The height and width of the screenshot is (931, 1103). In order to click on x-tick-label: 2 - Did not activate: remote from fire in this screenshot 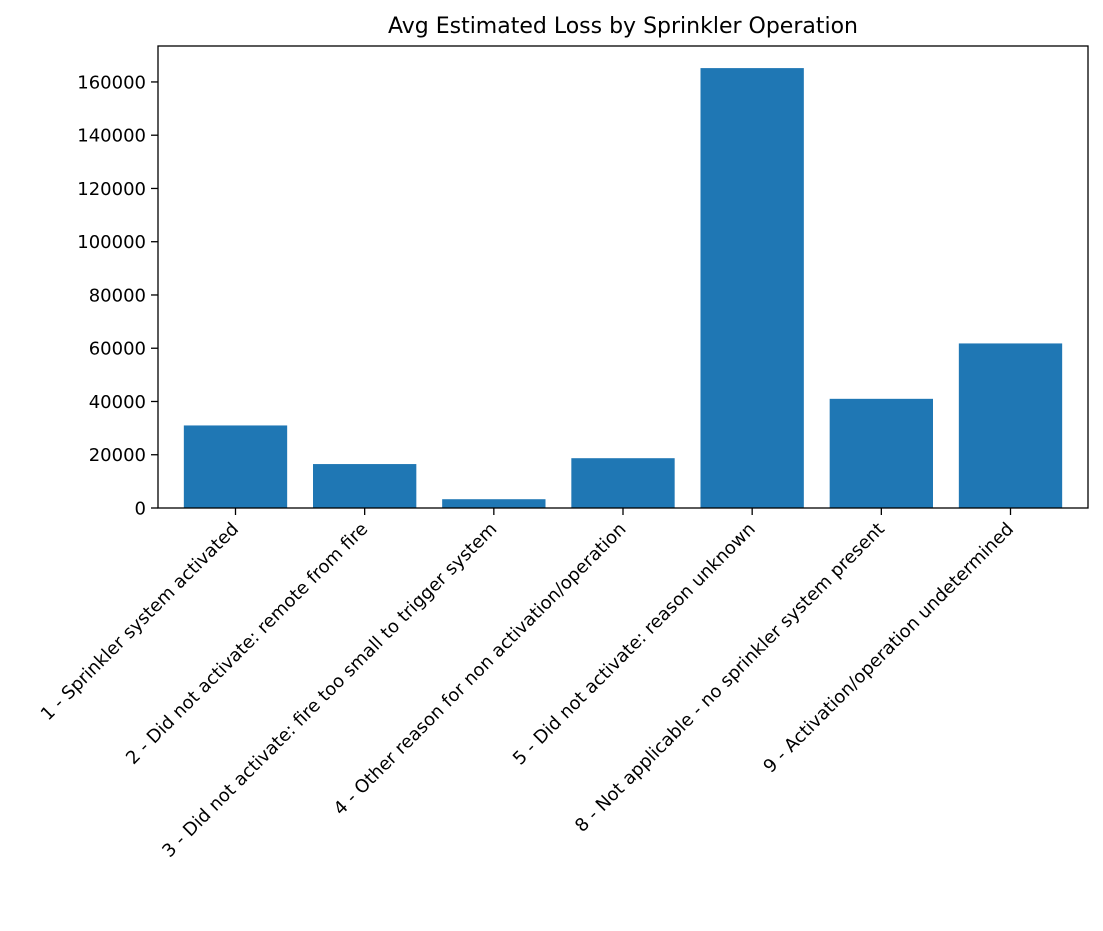, I will do `click(247, 644)`.